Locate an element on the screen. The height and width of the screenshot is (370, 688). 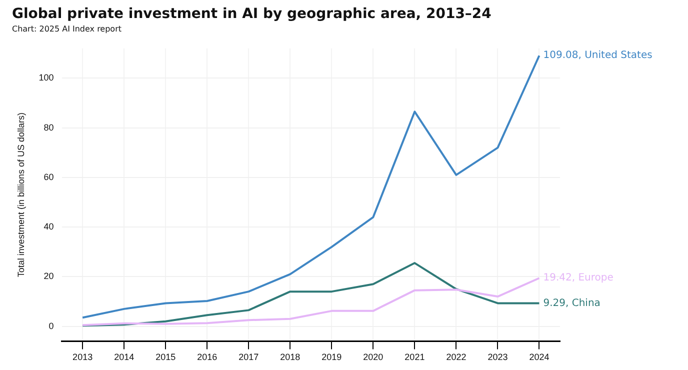
chart-subtitle: Chart: 2025 AI Index report is located at coordinates (67, 29).